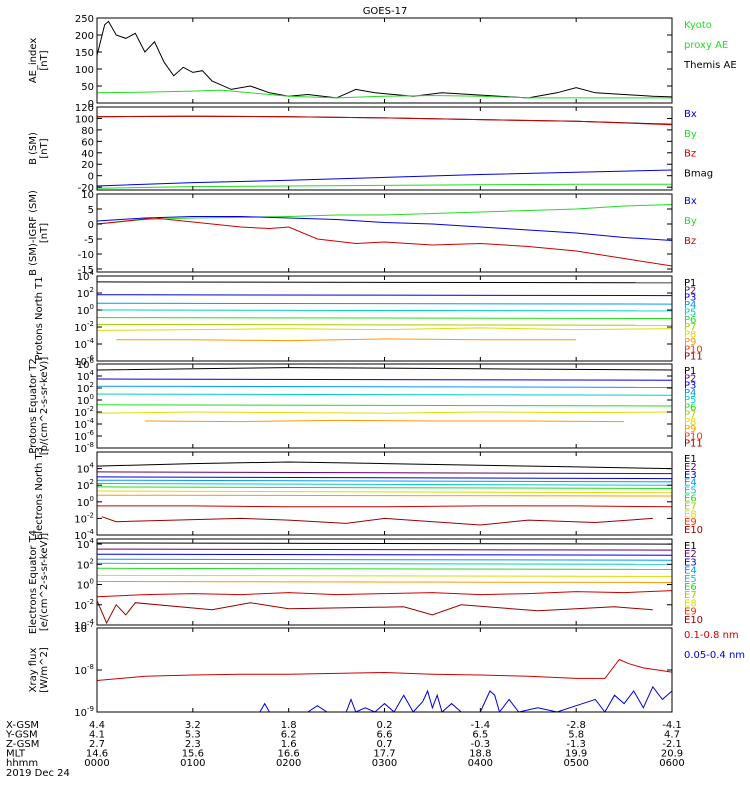 This screenshot has height=800, width=750. What do you see at coordinates (84, 628) in the screenshot?
I see `y-tick-label: 10⁻⁷` at bounding box center [84, 628].